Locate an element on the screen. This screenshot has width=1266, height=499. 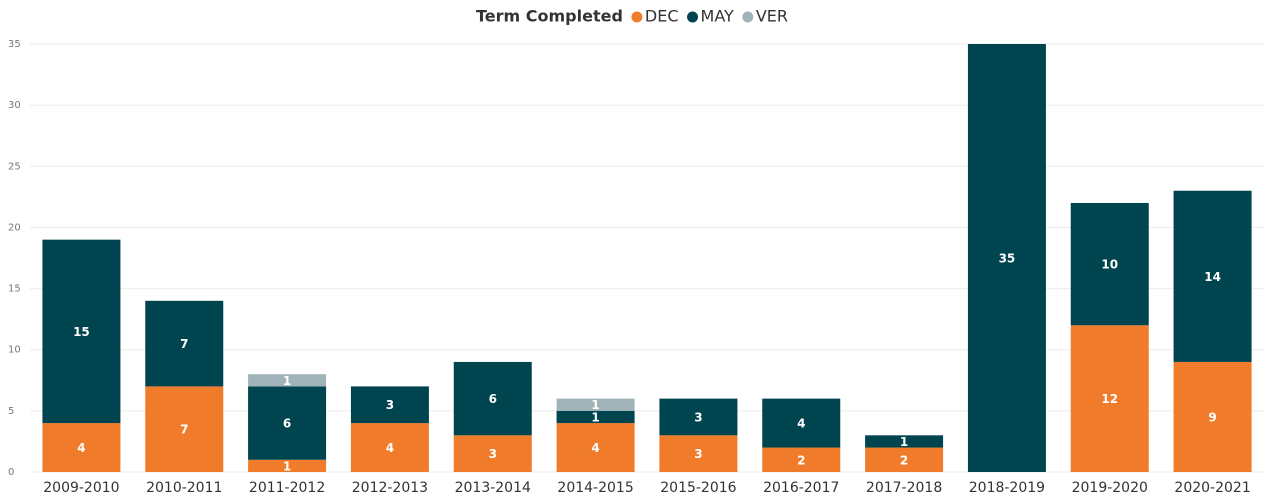
legend-title: Term Completed is located at coordinates (549, 16).